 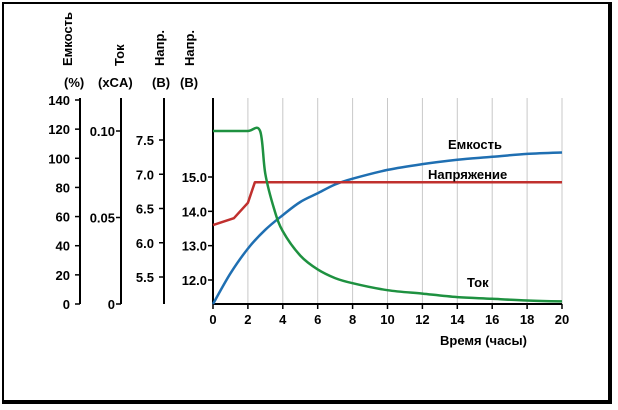 I want to click on x-tick-label: 12, so click(x=422, y=319).